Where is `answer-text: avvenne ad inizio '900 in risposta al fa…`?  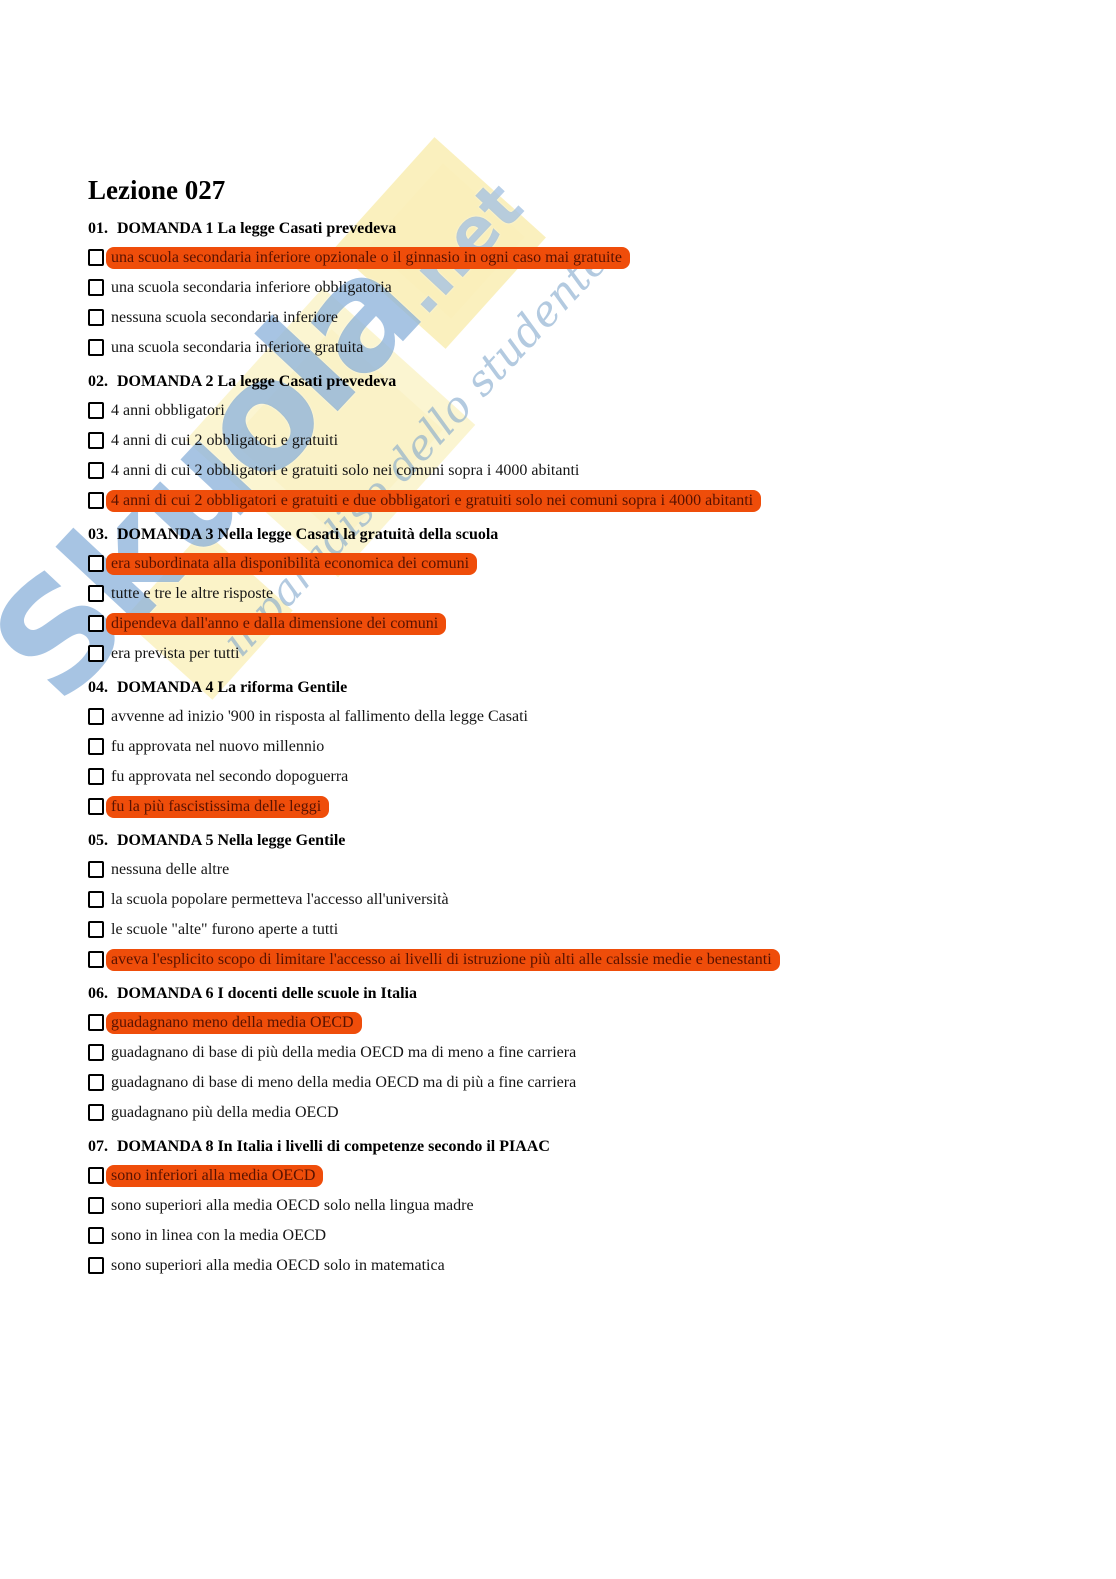
answer-text: avvenne ad inizio '900 in risposta al fa… is located at coordinates (319, 716).